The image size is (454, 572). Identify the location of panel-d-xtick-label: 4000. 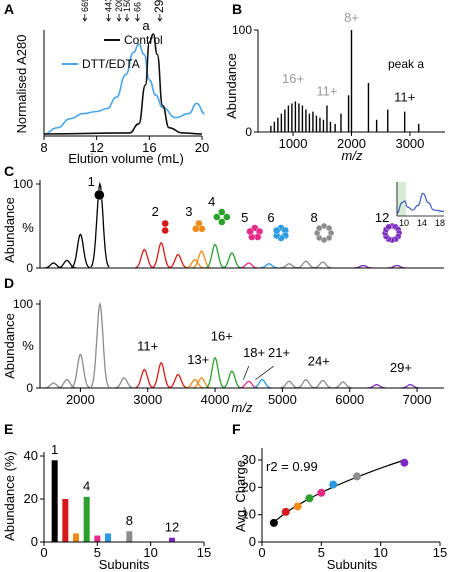
(215, 399).